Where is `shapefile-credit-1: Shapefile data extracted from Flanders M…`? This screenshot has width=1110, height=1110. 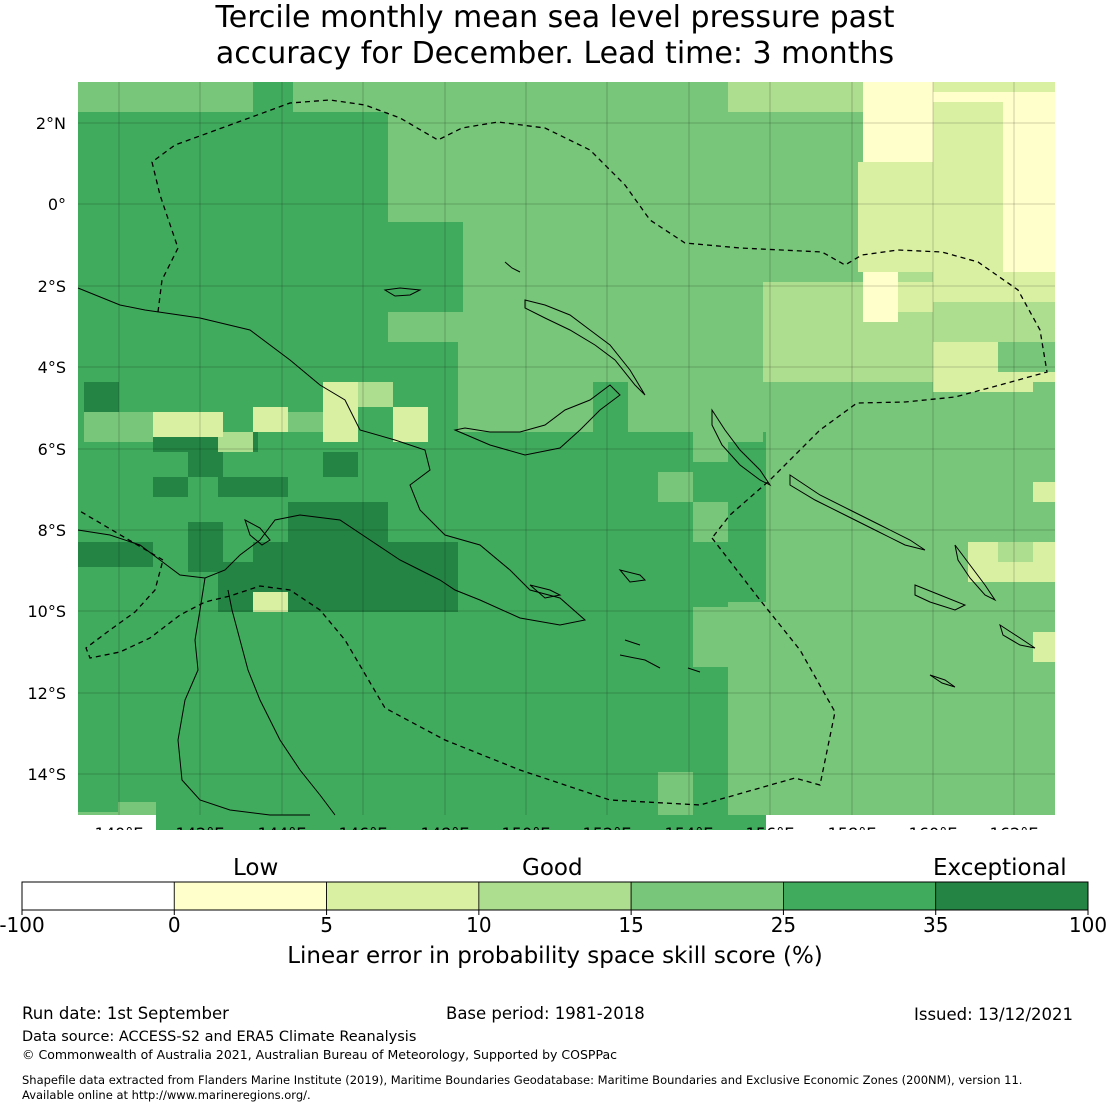 shapefile-credit-1: Shapefile data extracted from Flanders M… is located at coordinates (522, 1080).